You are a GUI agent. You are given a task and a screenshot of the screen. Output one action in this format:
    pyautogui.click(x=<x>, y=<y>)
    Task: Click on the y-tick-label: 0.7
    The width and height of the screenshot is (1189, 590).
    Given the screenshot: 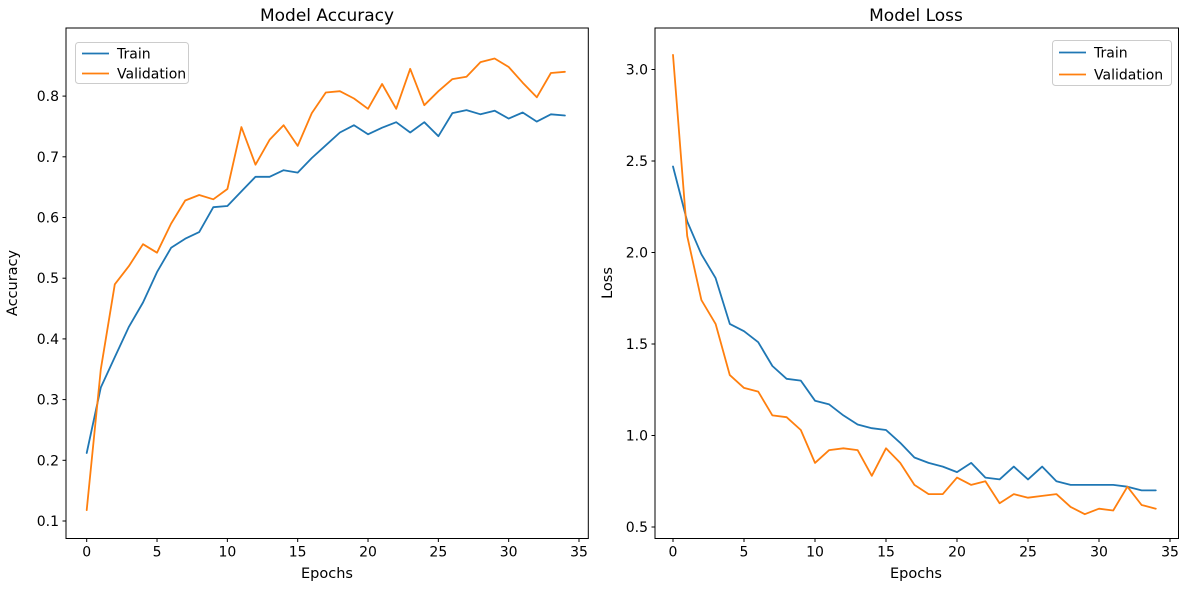 What is the action you would take?
    pyautogui.click(x=48, y=158)
    